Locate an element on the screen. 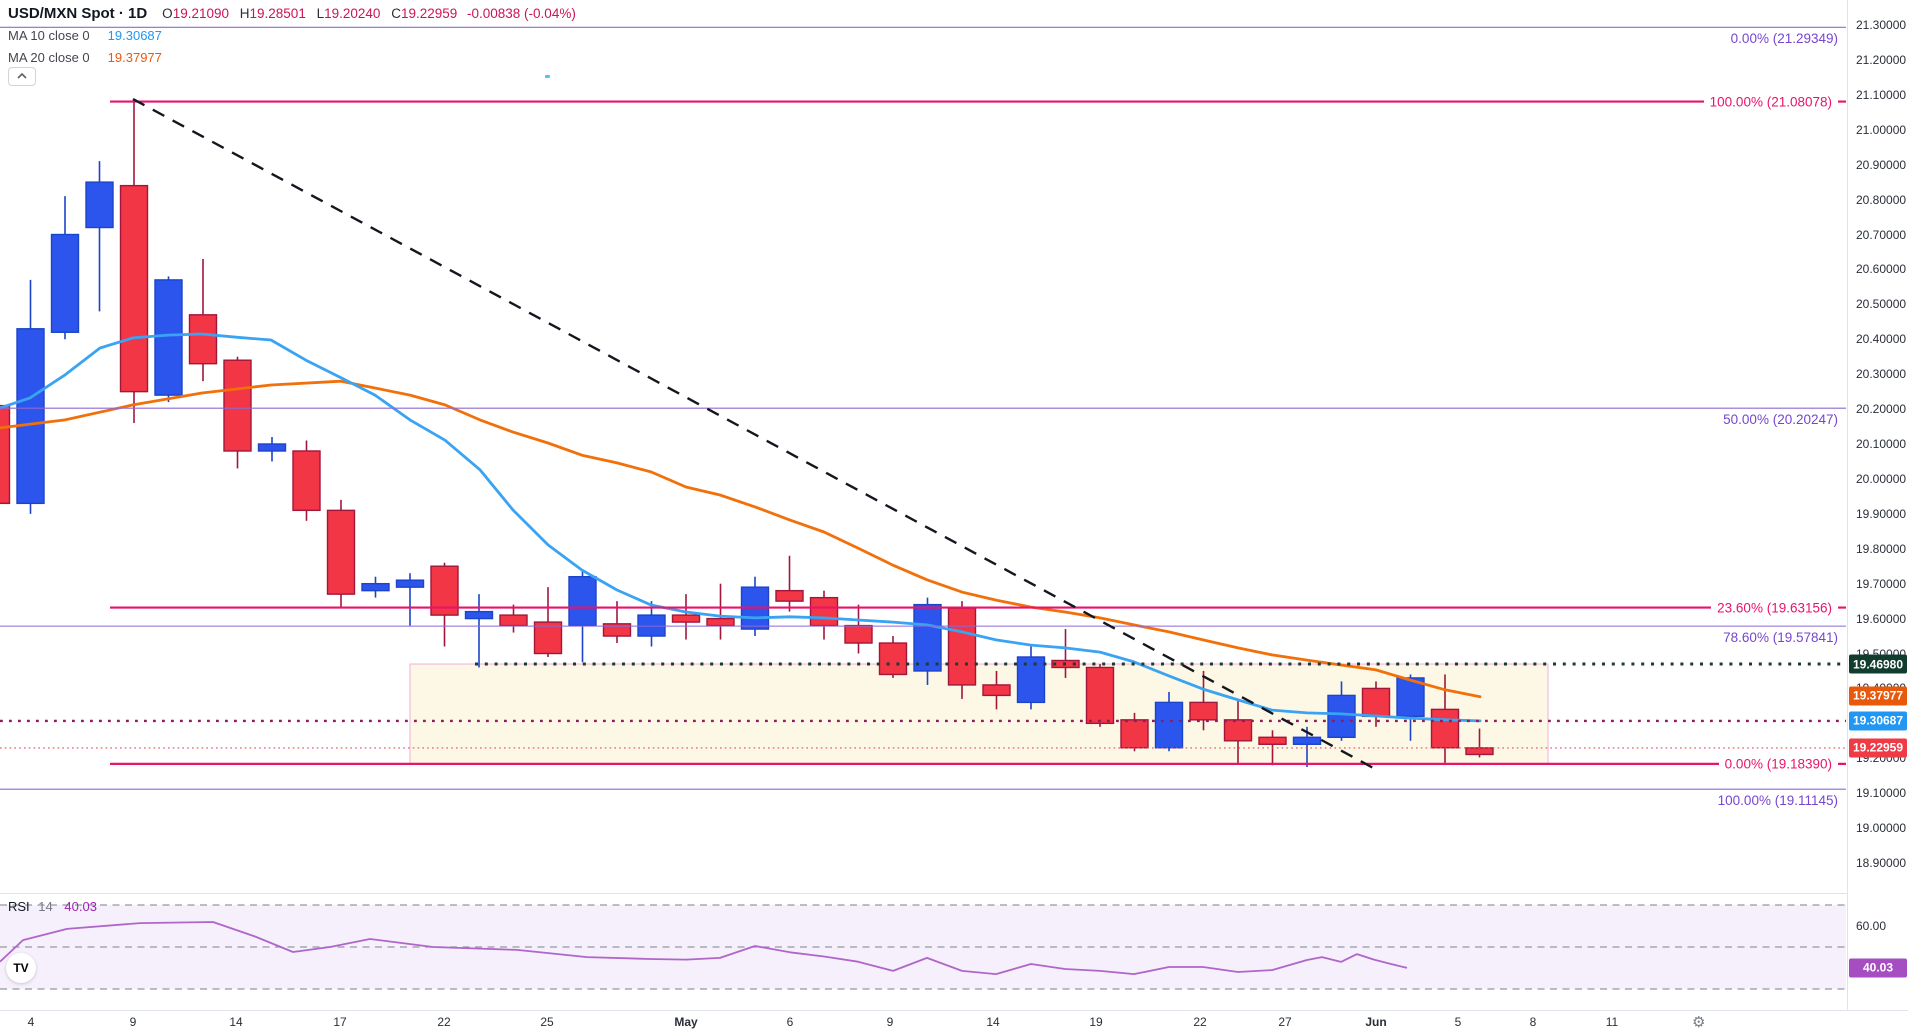  price-tick: 20.60000 is located at coordinates (1881, 269).